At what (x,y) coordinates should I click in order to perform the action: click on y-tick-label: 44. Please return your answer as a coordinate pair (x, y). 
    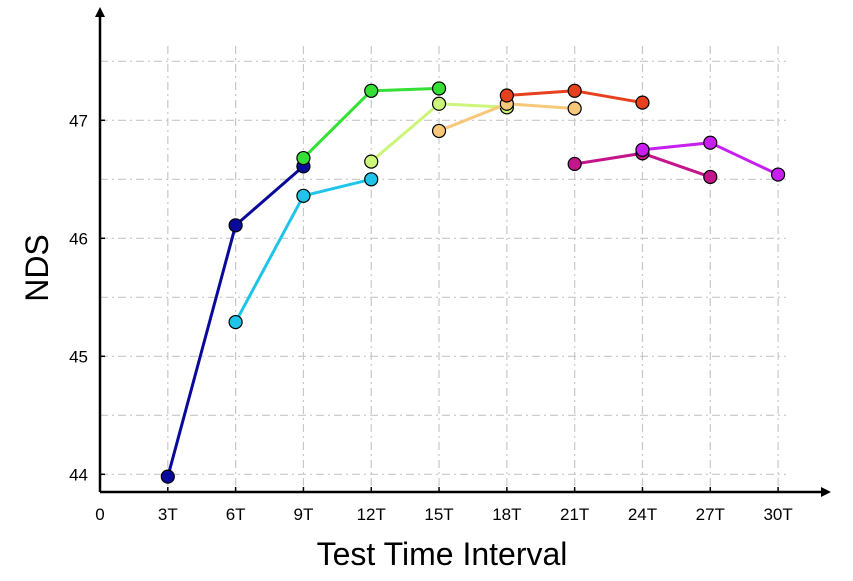
    Looking at the image, I should click on (78, 474).